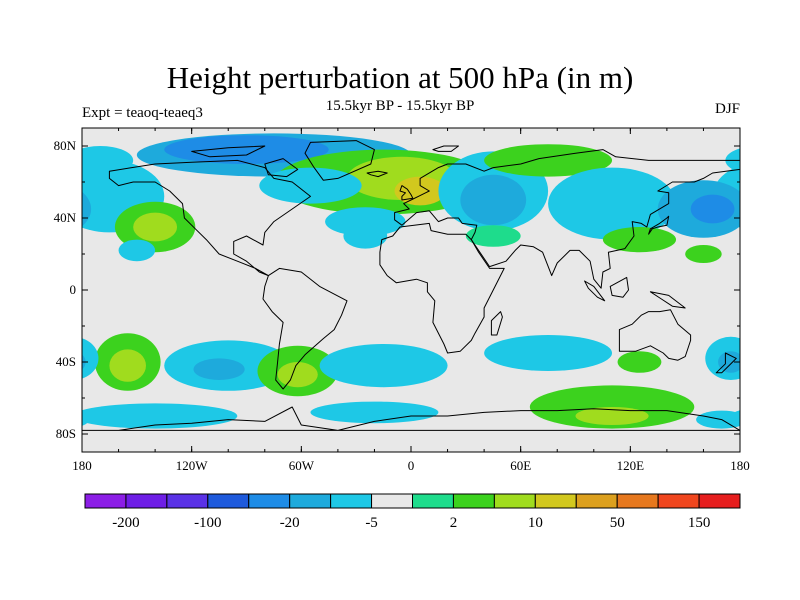  I want to click on contour-mid-atlantic-negative, so click(365, 222).